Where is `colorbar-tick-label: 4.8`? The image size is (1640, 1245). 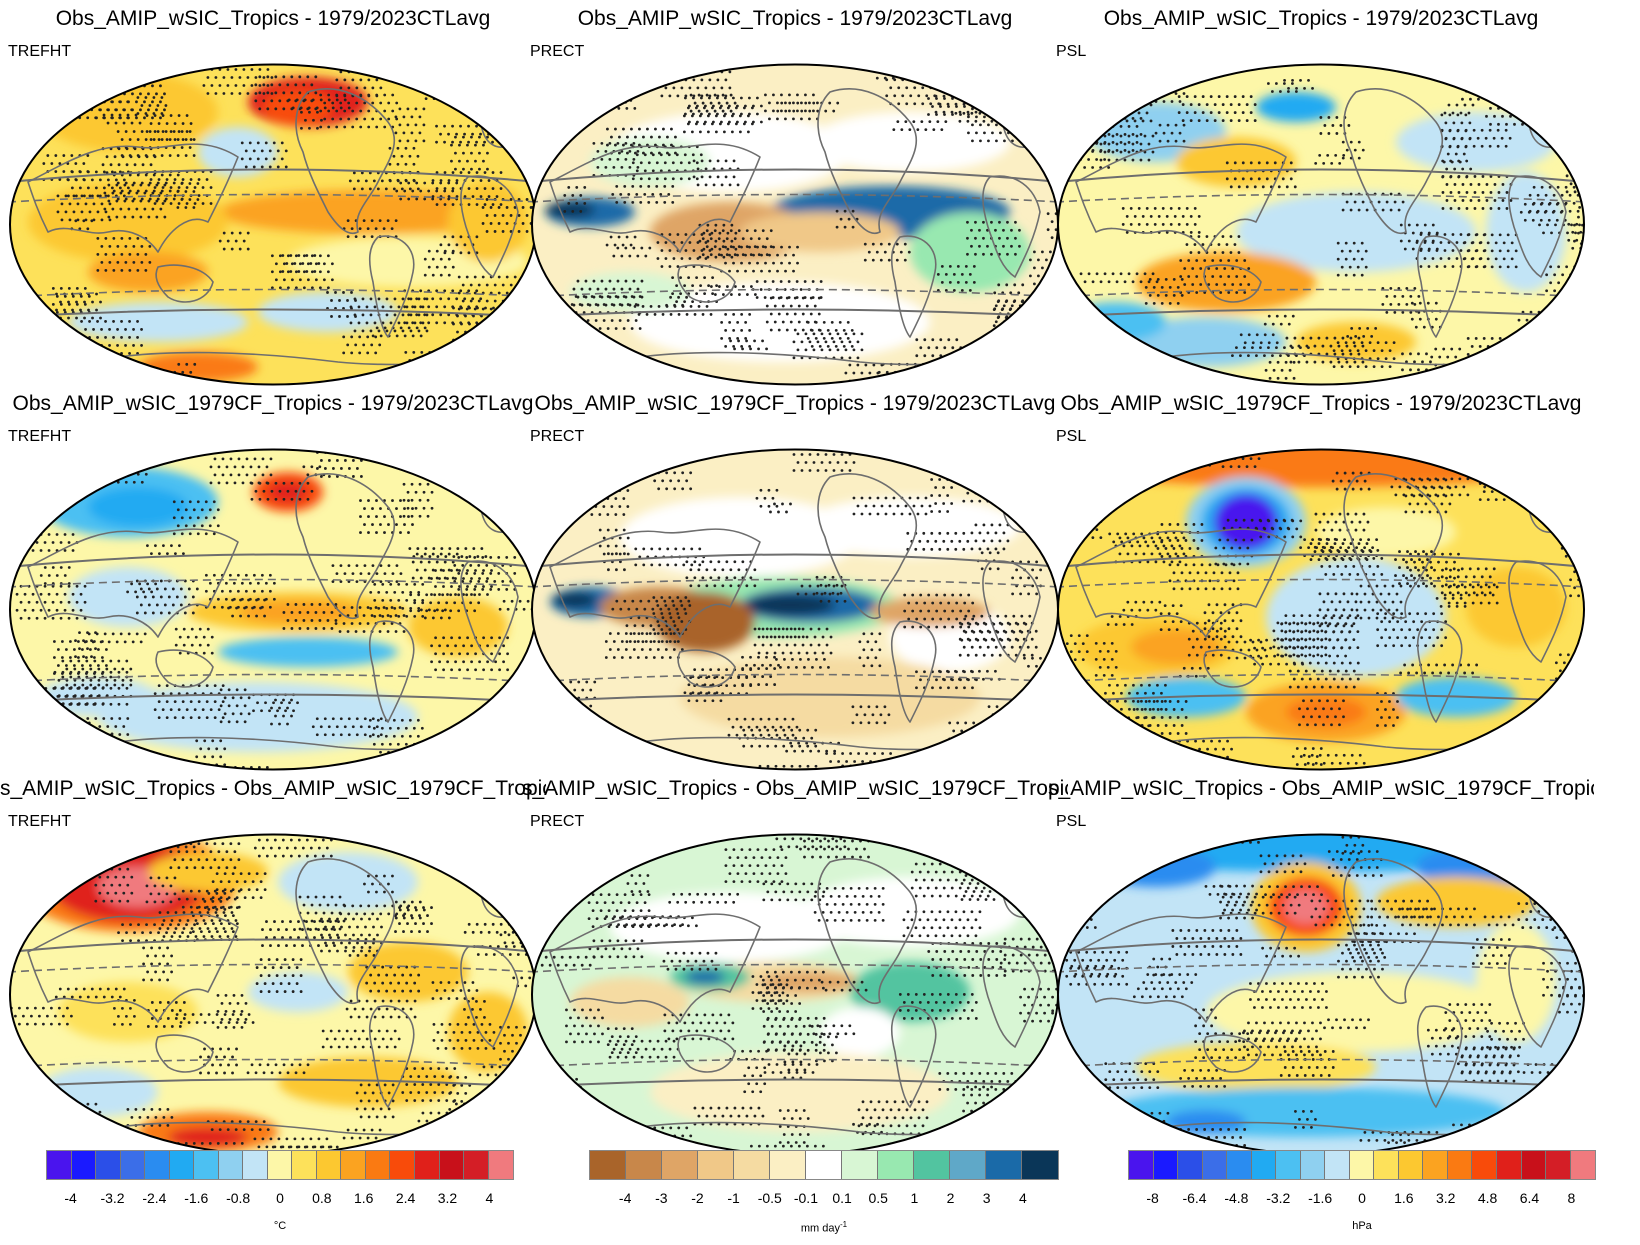 colorbar-tick-label: 4.8 is located at coordinates (1487, 1198).